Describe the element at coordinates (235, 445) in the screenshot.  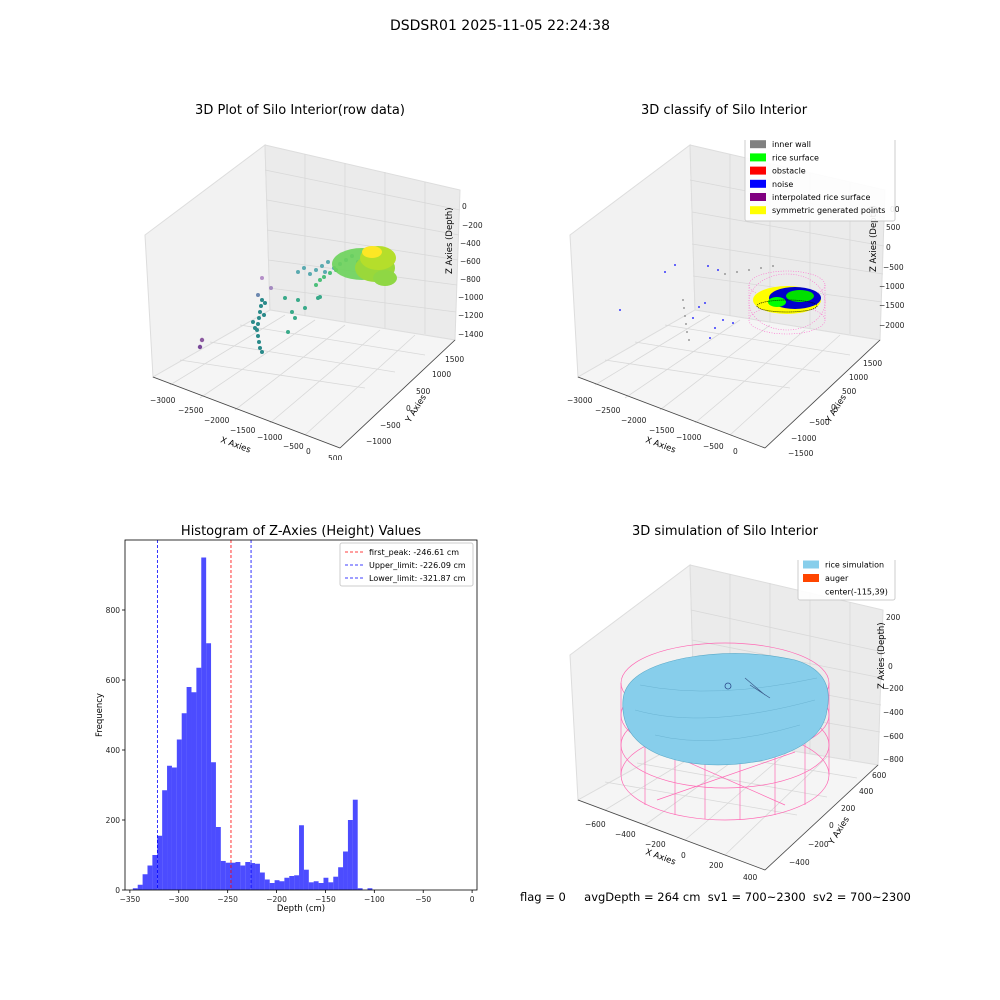
I see `panel1-xlabel: X Axies` at that location.